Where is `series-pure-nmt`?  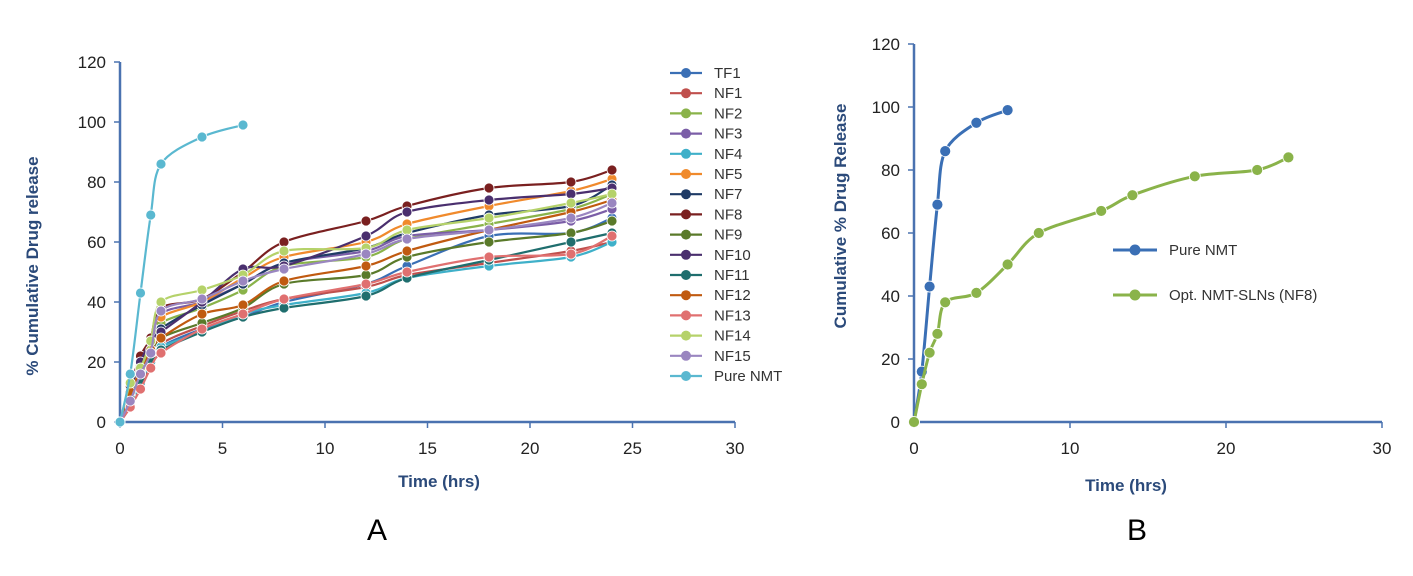 series-pure-nmt is located at coordinates (961, 266).